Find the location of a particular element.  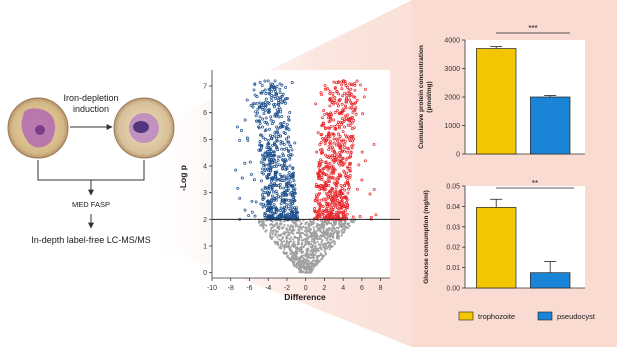

y-tick-label: 0.02 is located at coordinates (453, 248).